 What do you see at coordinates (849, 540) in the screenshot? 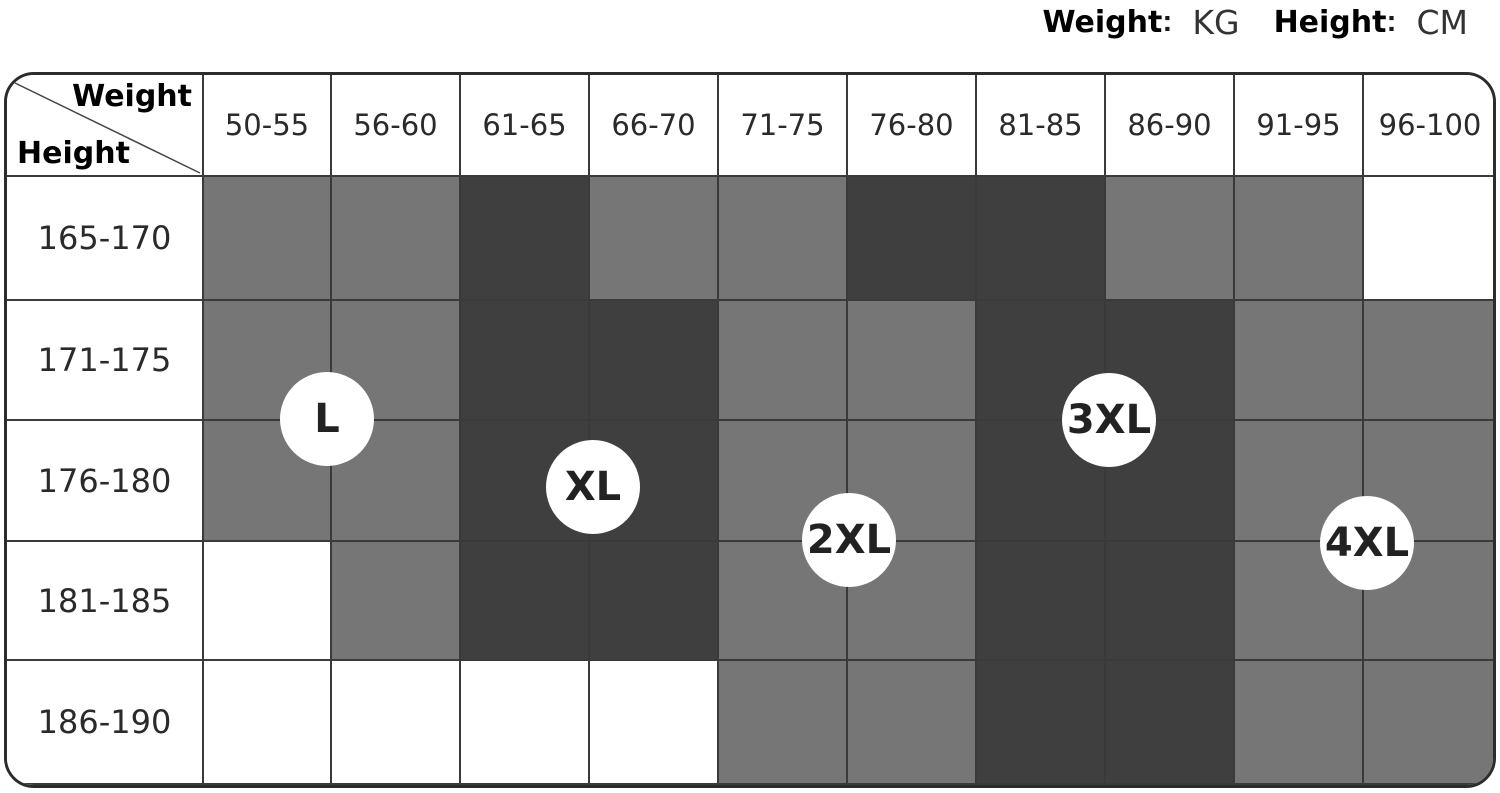
I see `size-badge-2xl: 2XL` at bounding box center [849, 540].